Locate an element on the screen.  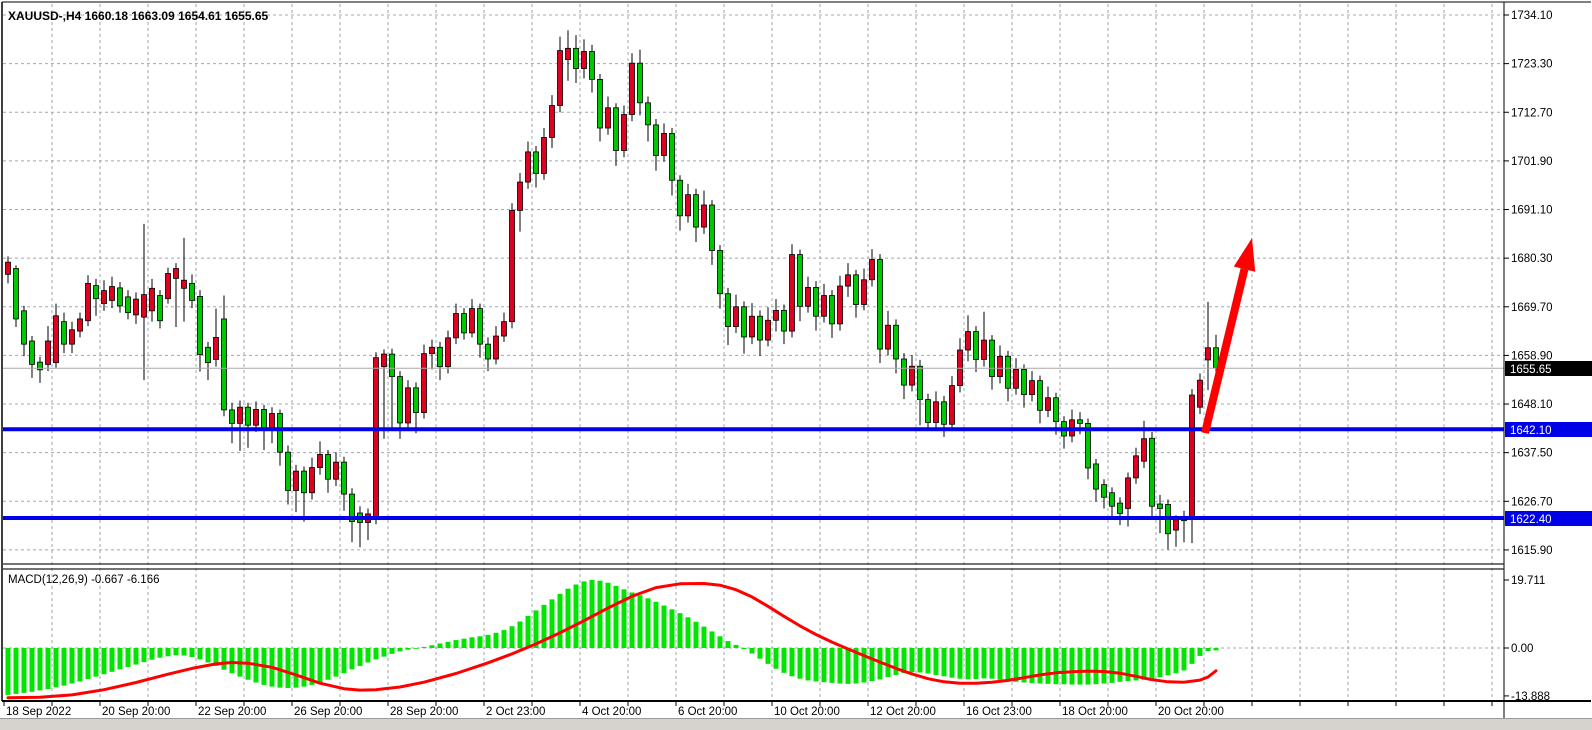
window-bottom-strip is located at coordinates (796, 724).